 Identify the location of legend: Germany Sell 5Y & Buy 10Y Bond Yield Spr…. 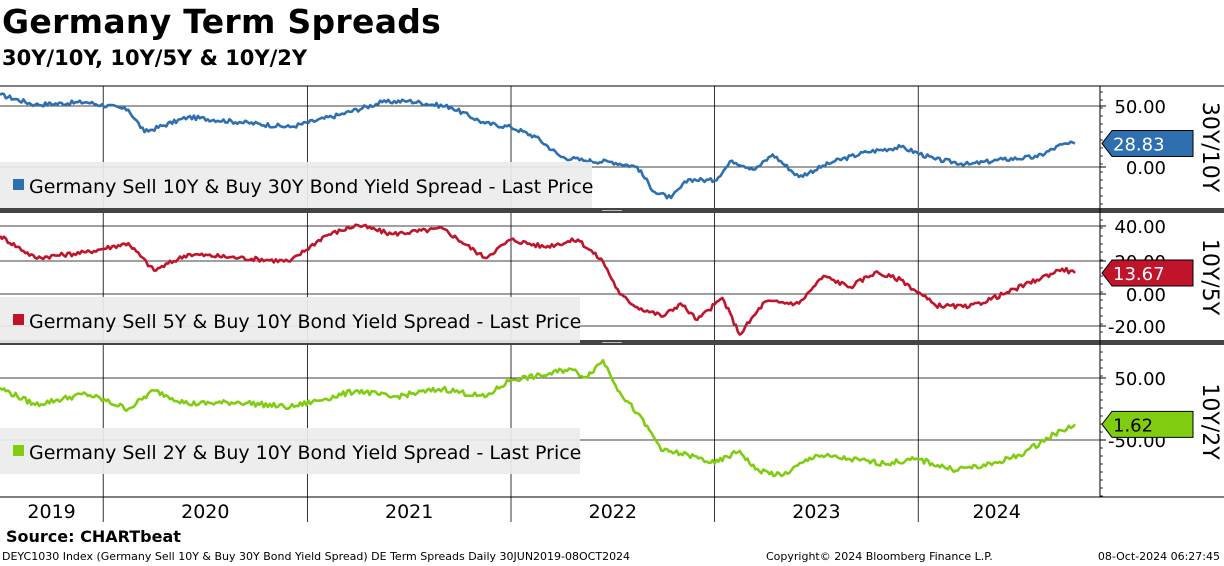
(290, 320).